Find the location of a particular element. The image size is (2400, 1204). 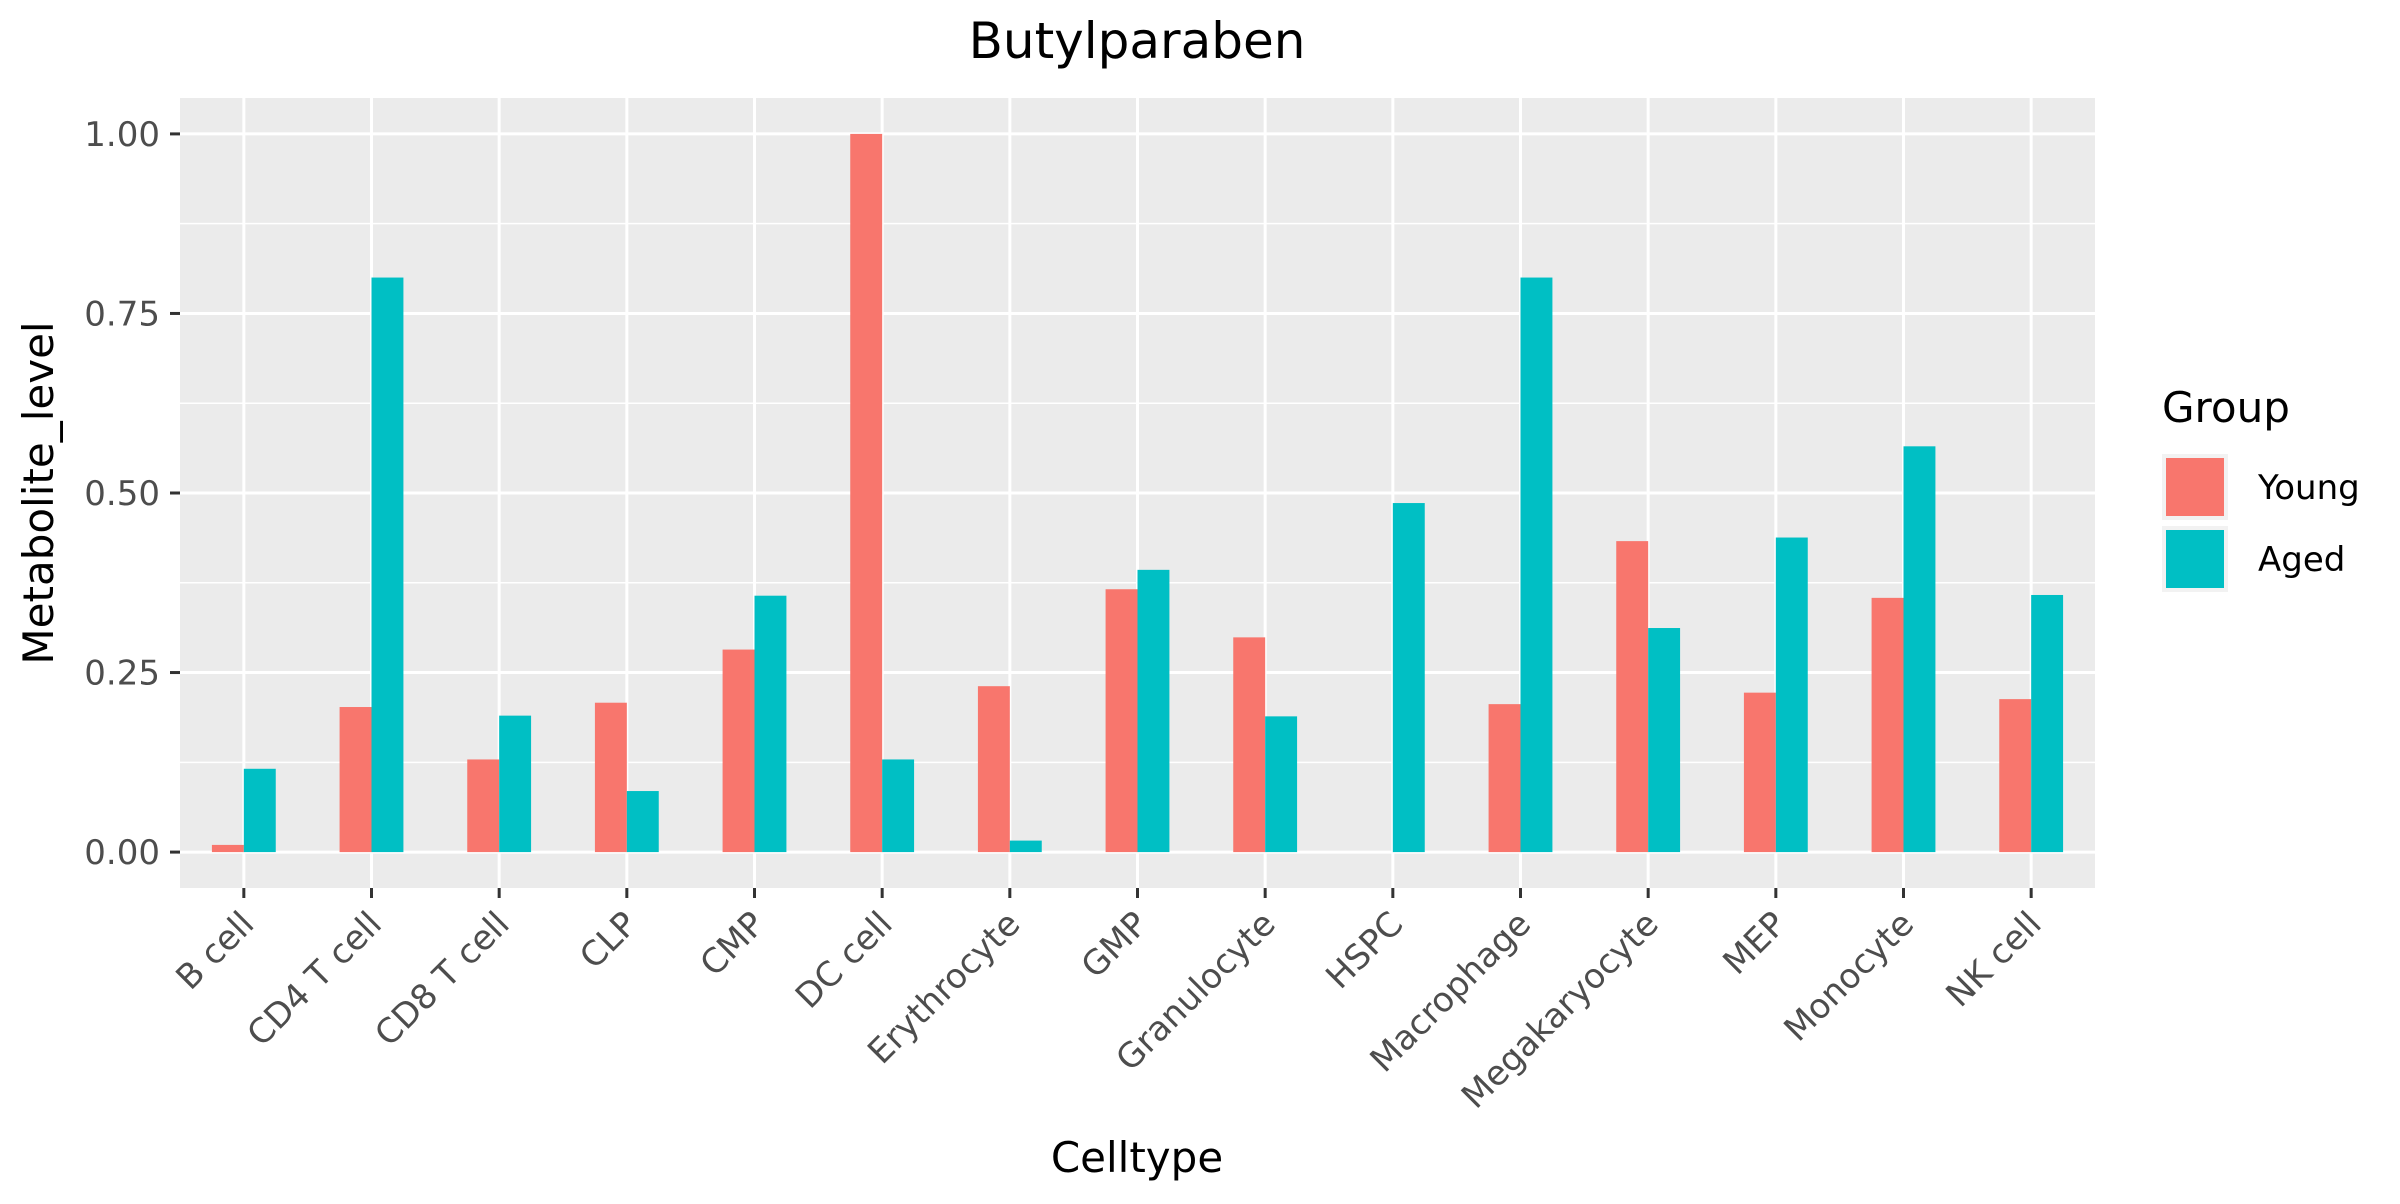

legend: Group Young Aged is located at coordinates (2261, 487).